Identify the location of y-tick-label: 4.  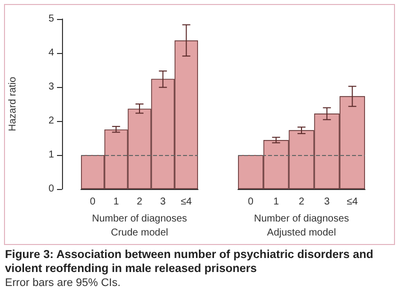
(51, 53).